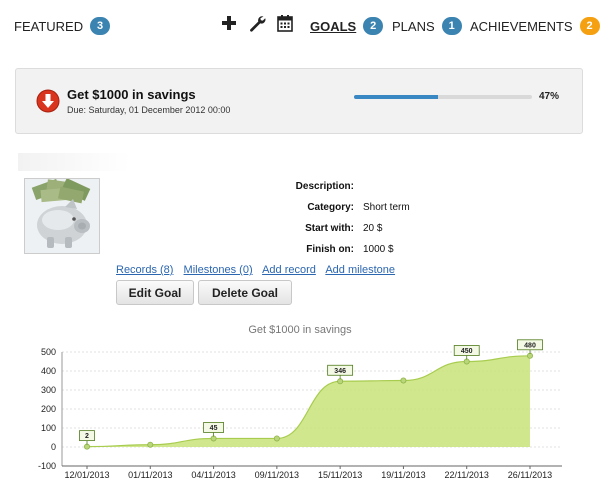  What do you see at coordinates (340, 371) in the screenshot?
I see `data-label: 346` at bounding box center [340, 371].